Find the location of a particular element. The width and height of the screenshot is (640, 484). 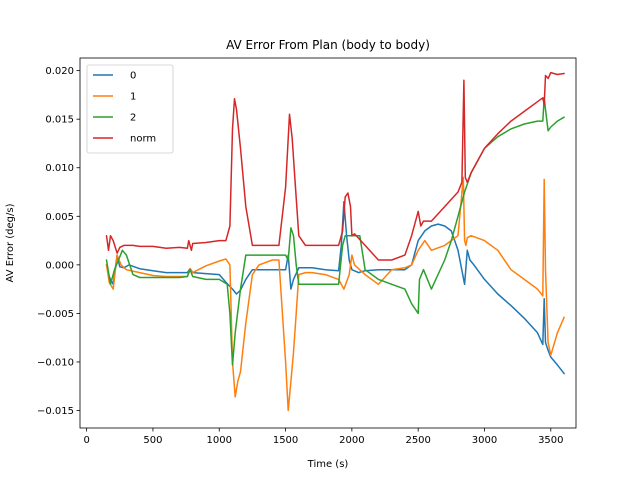

y-axis-label: AV Error (deg/s) is located at coordinates (10, 242).